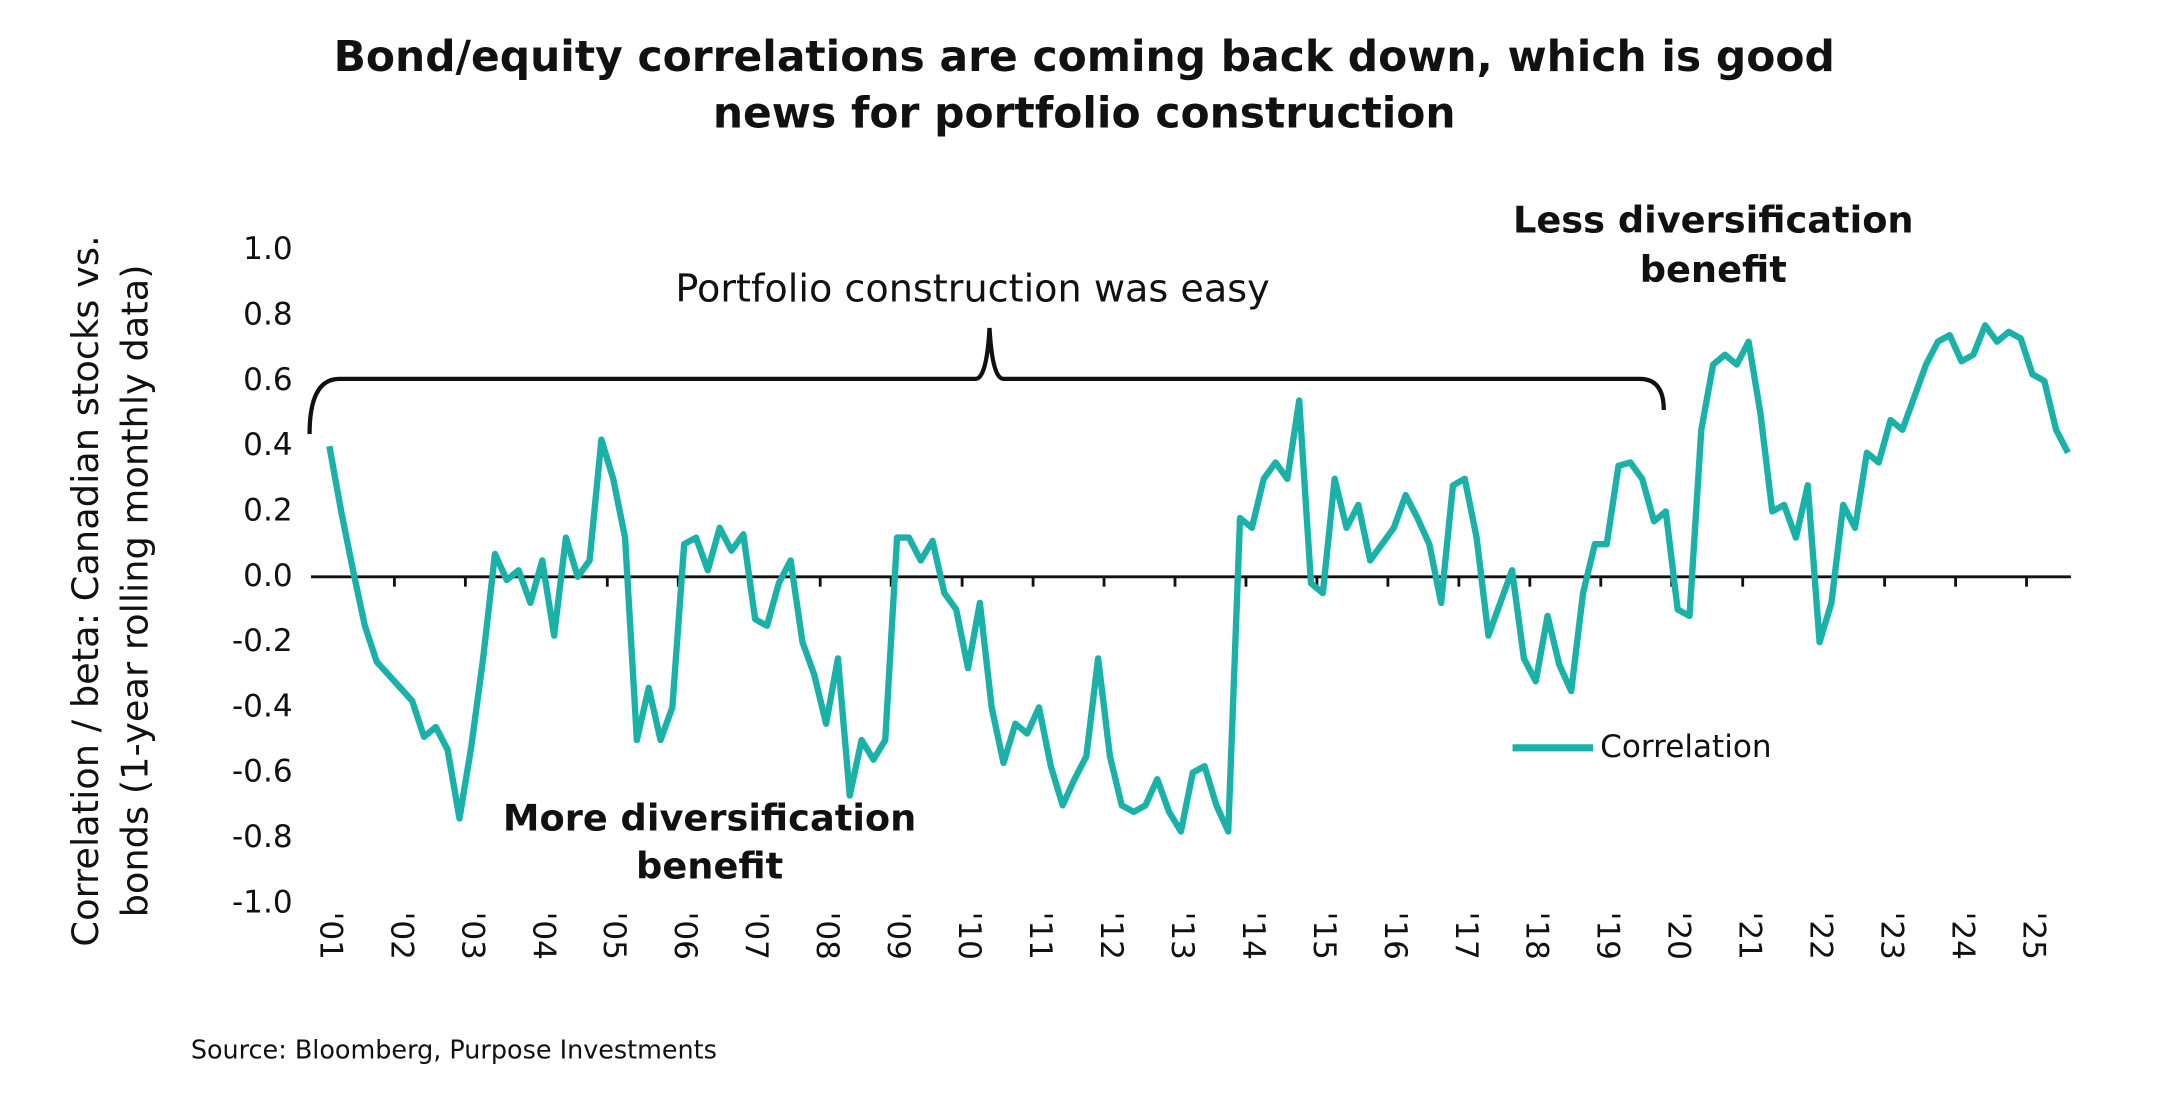 The width and height of the screenshot is (2184, 1114). I want to click on x-tick-label: '06, so click(685, 936).